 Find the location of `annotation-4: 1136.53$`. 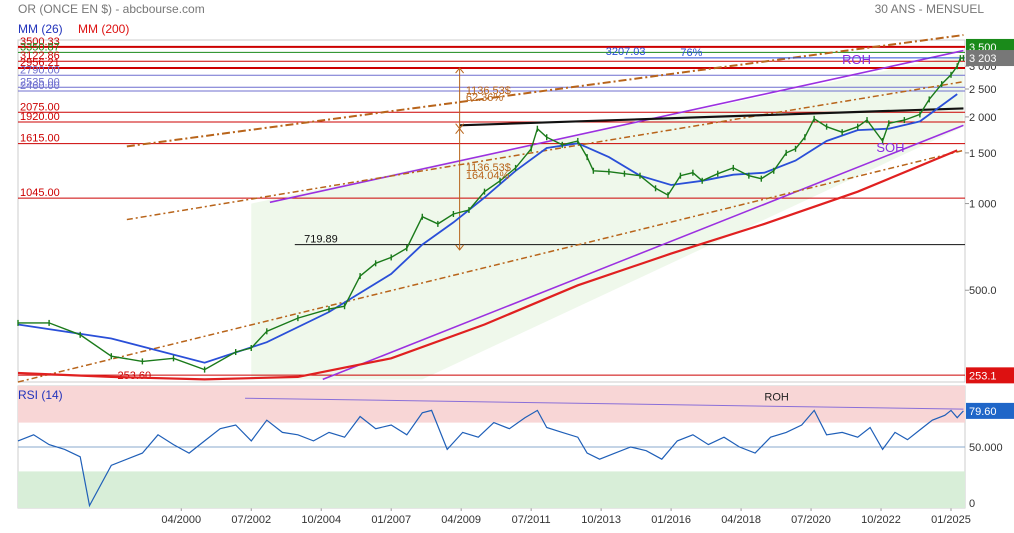

annotation-4: 1136.53$ is located at coordinates (488, 91).